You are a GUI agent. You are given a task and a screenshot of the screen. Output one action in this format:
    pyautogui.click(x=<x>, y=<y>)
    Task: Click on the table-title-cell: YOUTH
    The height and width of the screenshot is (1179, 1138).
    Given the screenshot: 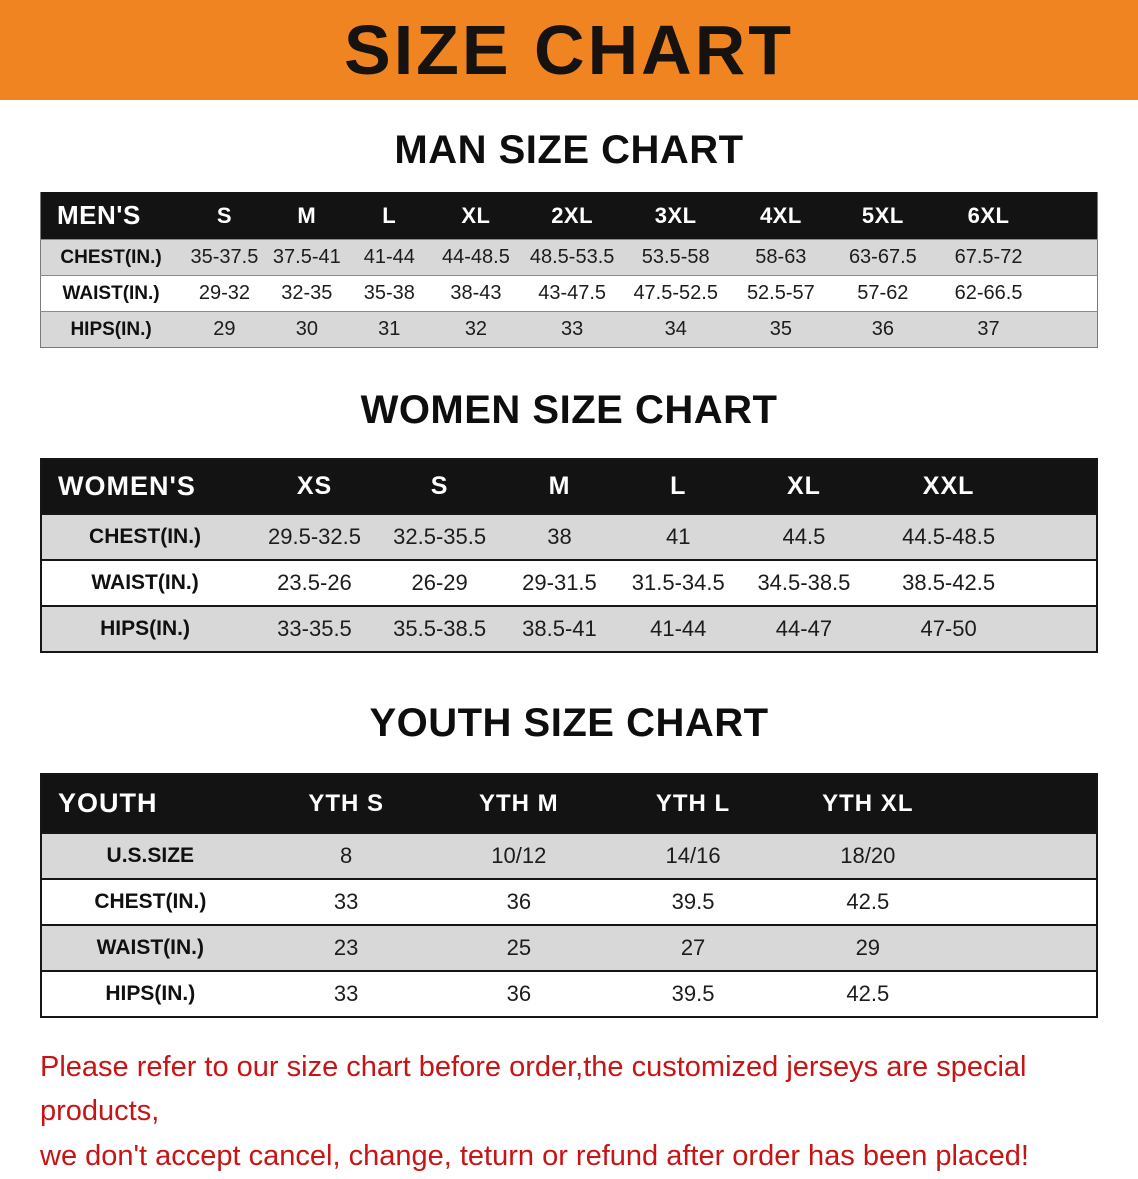 What is the action you would take?
    pyautogui.click(x=151, y=803)
    